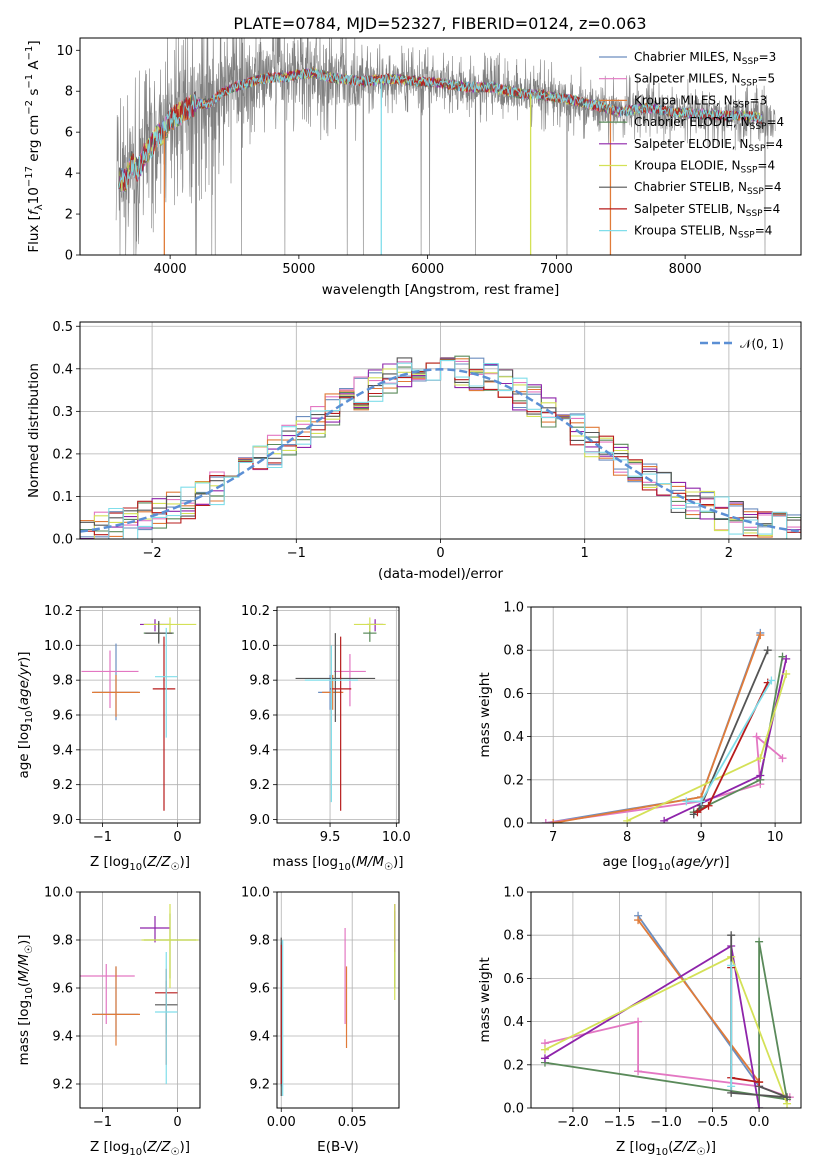 This screenshot has height=1170, width=819. What do you see at coordinates (296, 553) in the screenshot?
I see `x-tick-label: −1` at bounding box center [296, 553].